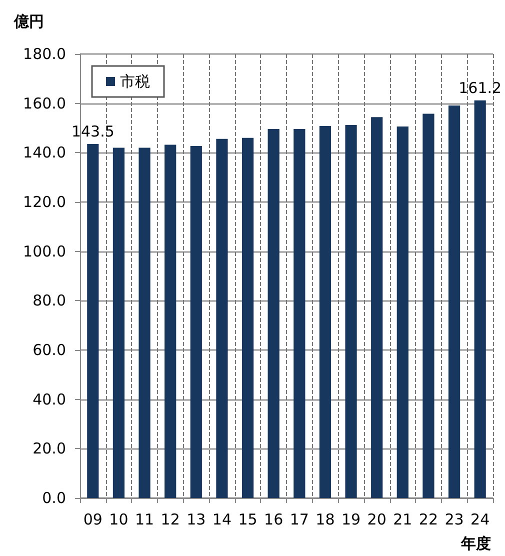 The height and width of the screenshot is (556, 505). What do you see at coordinates (402, 519) in the screenshot?
I see `x-tick-label: 21` at bounding box center [402, 519].